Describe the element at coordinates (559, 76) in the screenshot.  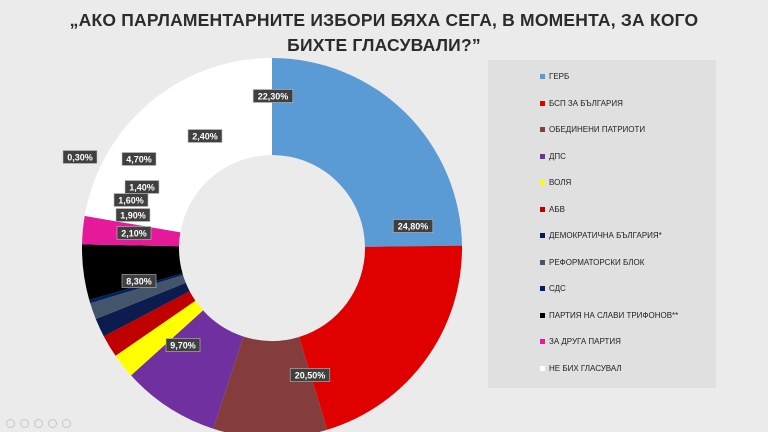
I see `legend-label: ГЕРБ` at that location.